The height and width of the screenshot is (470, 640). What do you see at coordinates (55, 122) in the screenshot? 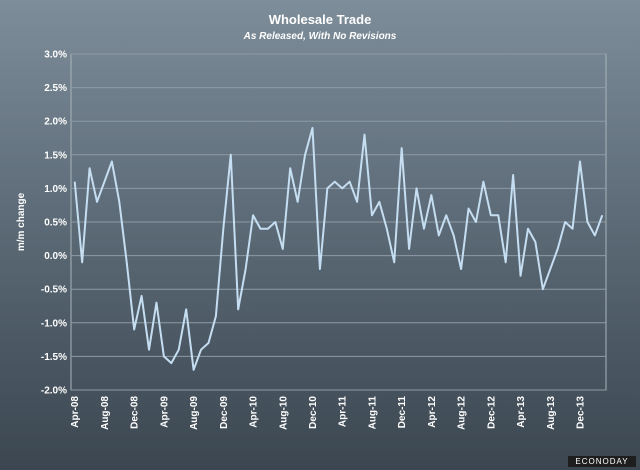
I see `y-tick-label: 2.0%` at bounding box center [55, 122].